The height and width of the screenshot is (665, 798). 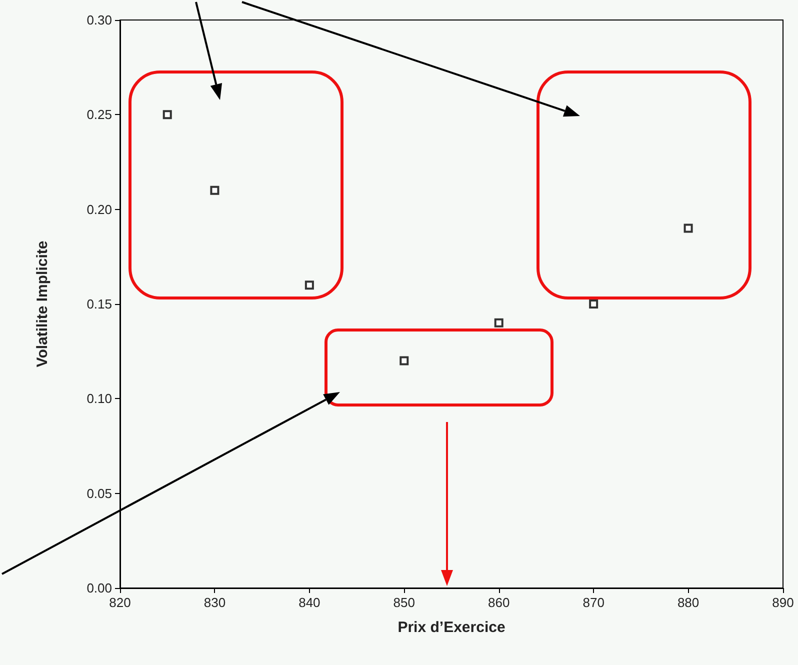 What do you see at coordinates (99, 398) in the screenshot?
I see `y-tick-label: 0.10` at bounding box center [99, 398].